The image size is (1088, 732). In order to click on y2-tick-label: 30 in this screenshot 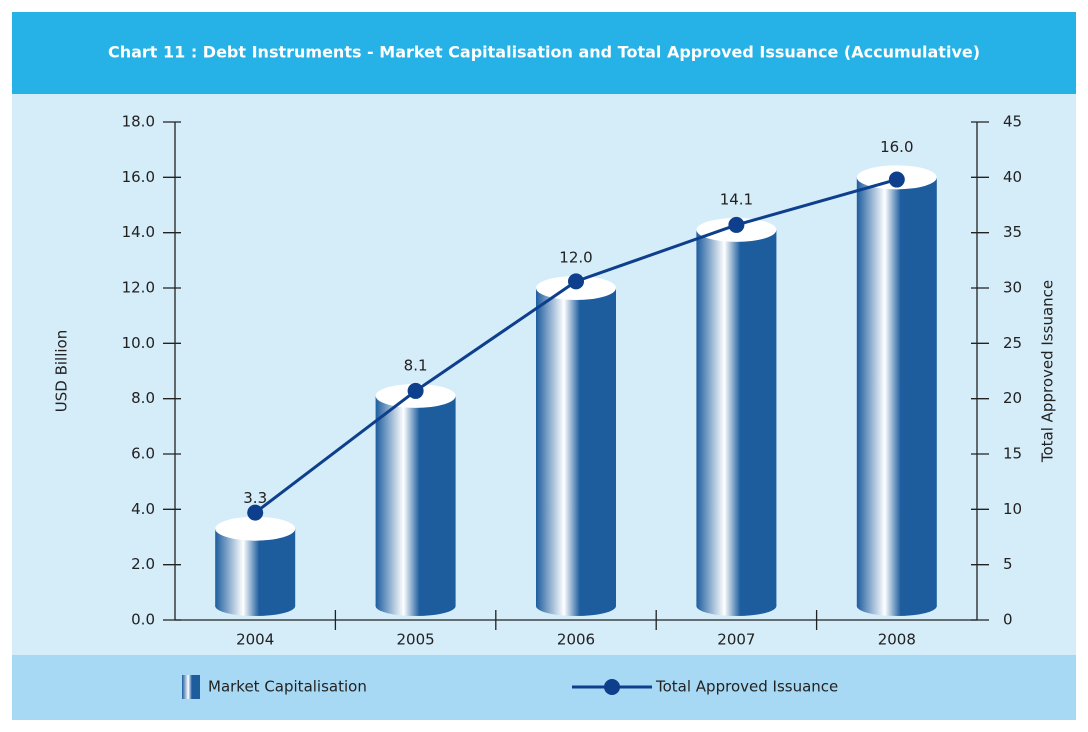, I will do `click(1012, 288)`.